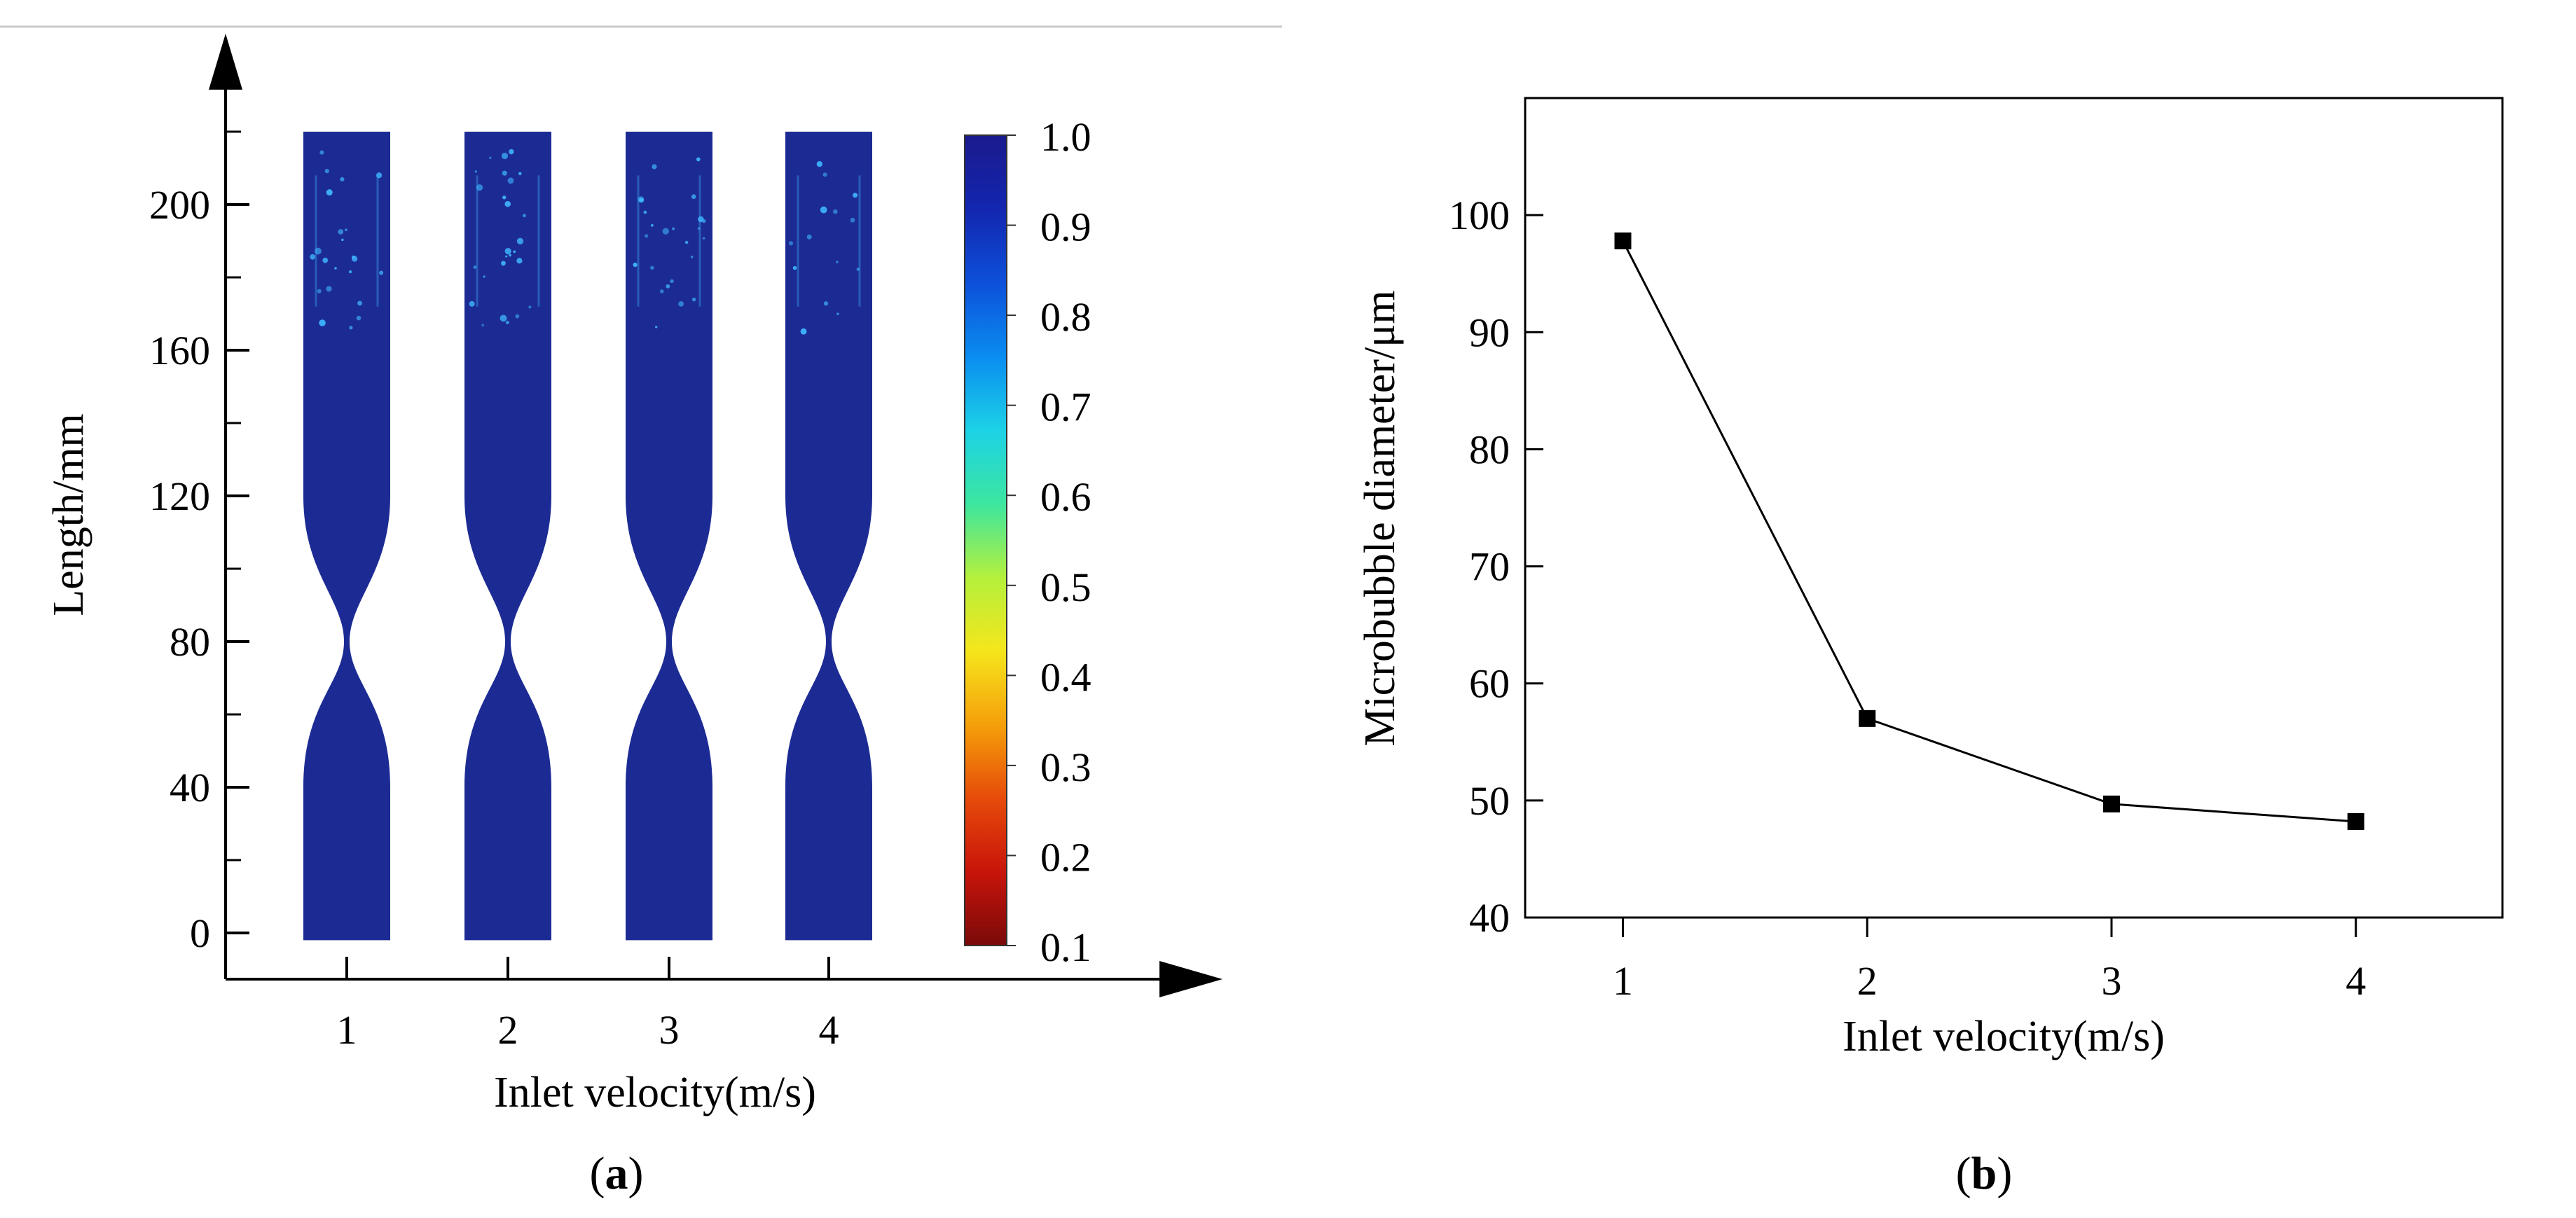  What do you see at coordinates (1380, 518) in the screenshot?
I see `y-axis-label: Microbubble diameter/μm` at bounding box center [1380, 518].